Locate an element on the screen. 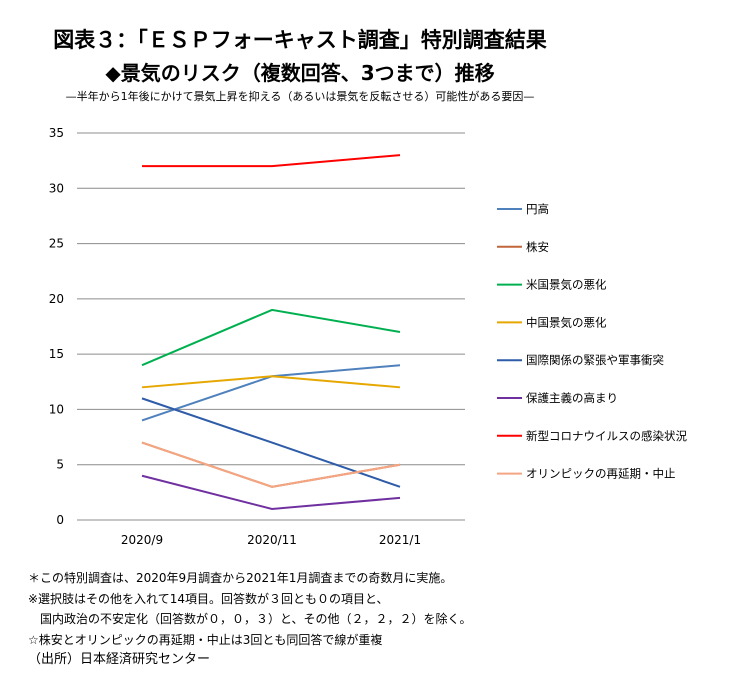 The image size is (746, 693). y-tick-label: 10 is located at coordinates (56, 409).